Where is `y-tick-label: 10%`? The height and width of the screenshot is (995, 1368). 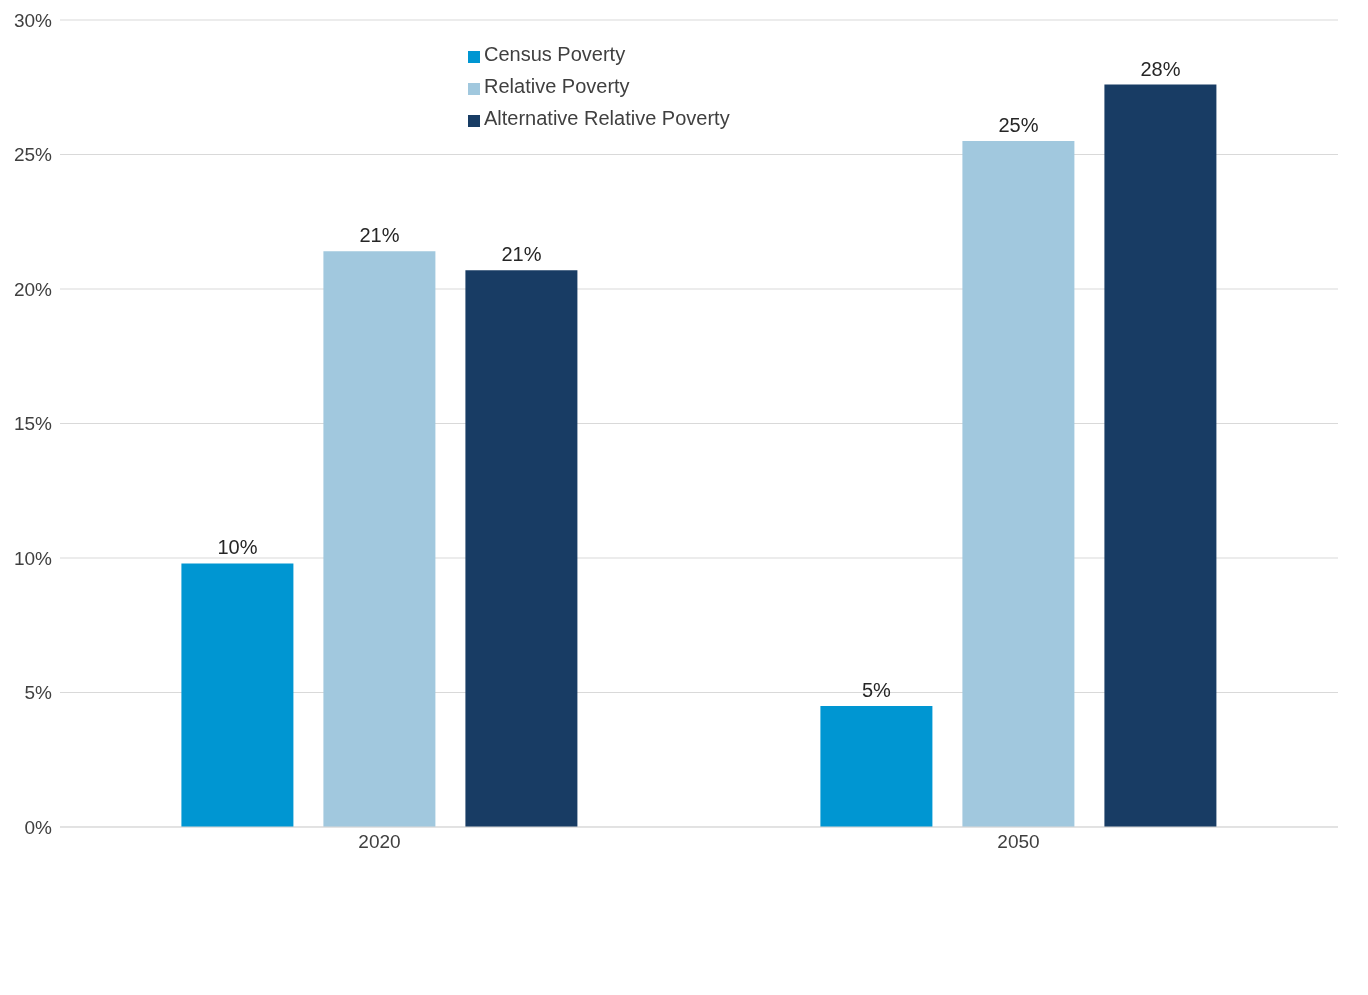 y-tick-label: 10% is located at coordinates (33, 558).